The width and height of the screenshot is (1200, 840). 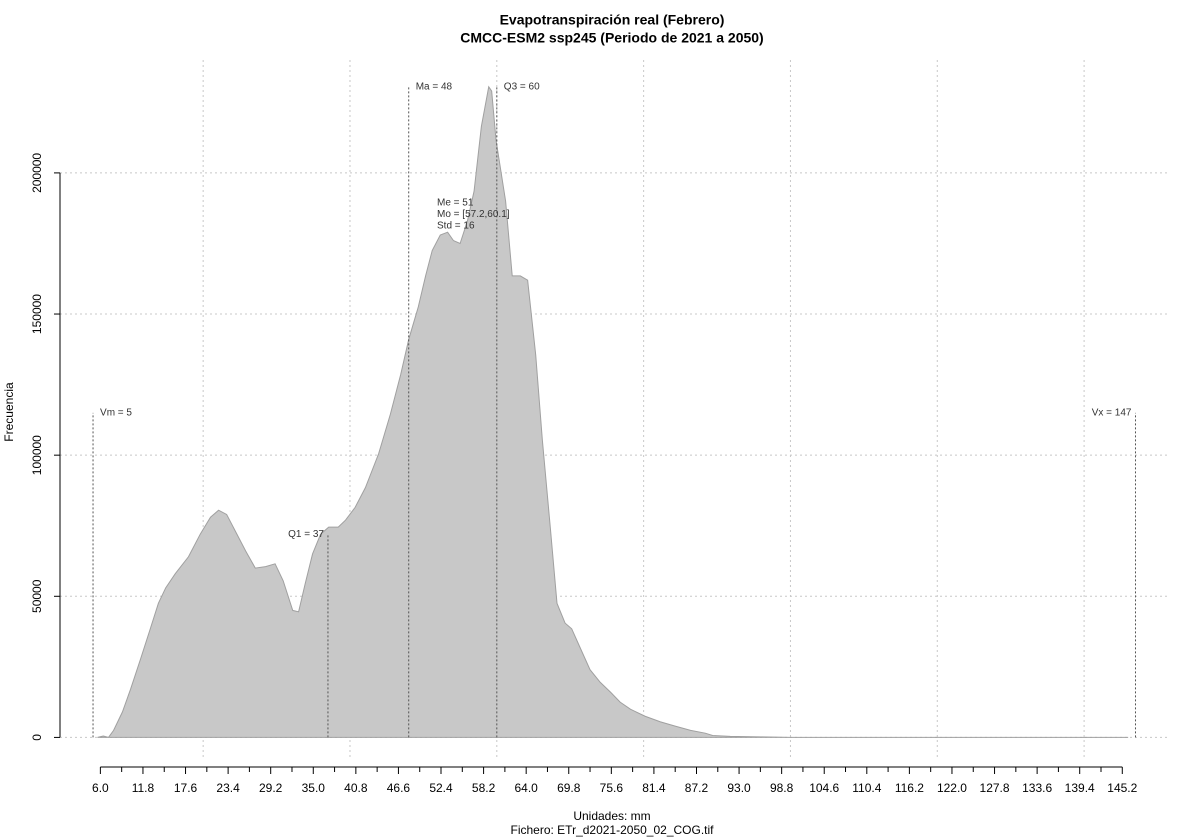 I want to click on x-tick-label: 93.0, so click(x=739, y=788).